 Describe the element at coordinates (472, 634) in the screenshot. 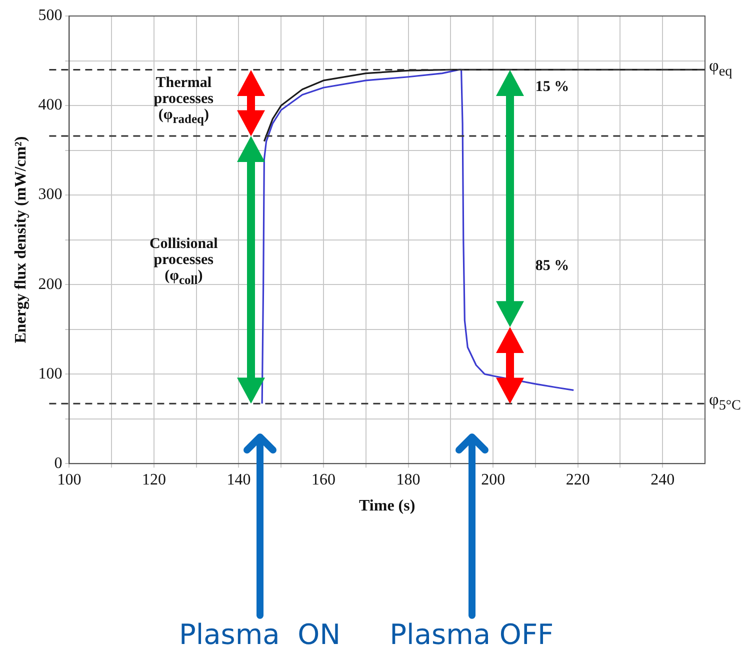

I see `text: Plasma OFF` at that location.